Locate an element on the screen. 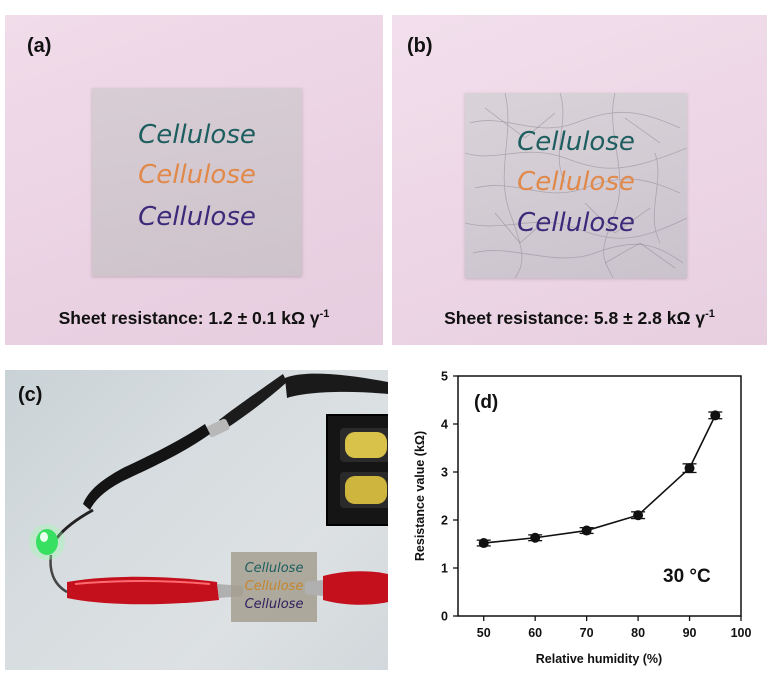 The image size is (776, 685). x-tick-label: 70 is located at coordinates (587, 633).